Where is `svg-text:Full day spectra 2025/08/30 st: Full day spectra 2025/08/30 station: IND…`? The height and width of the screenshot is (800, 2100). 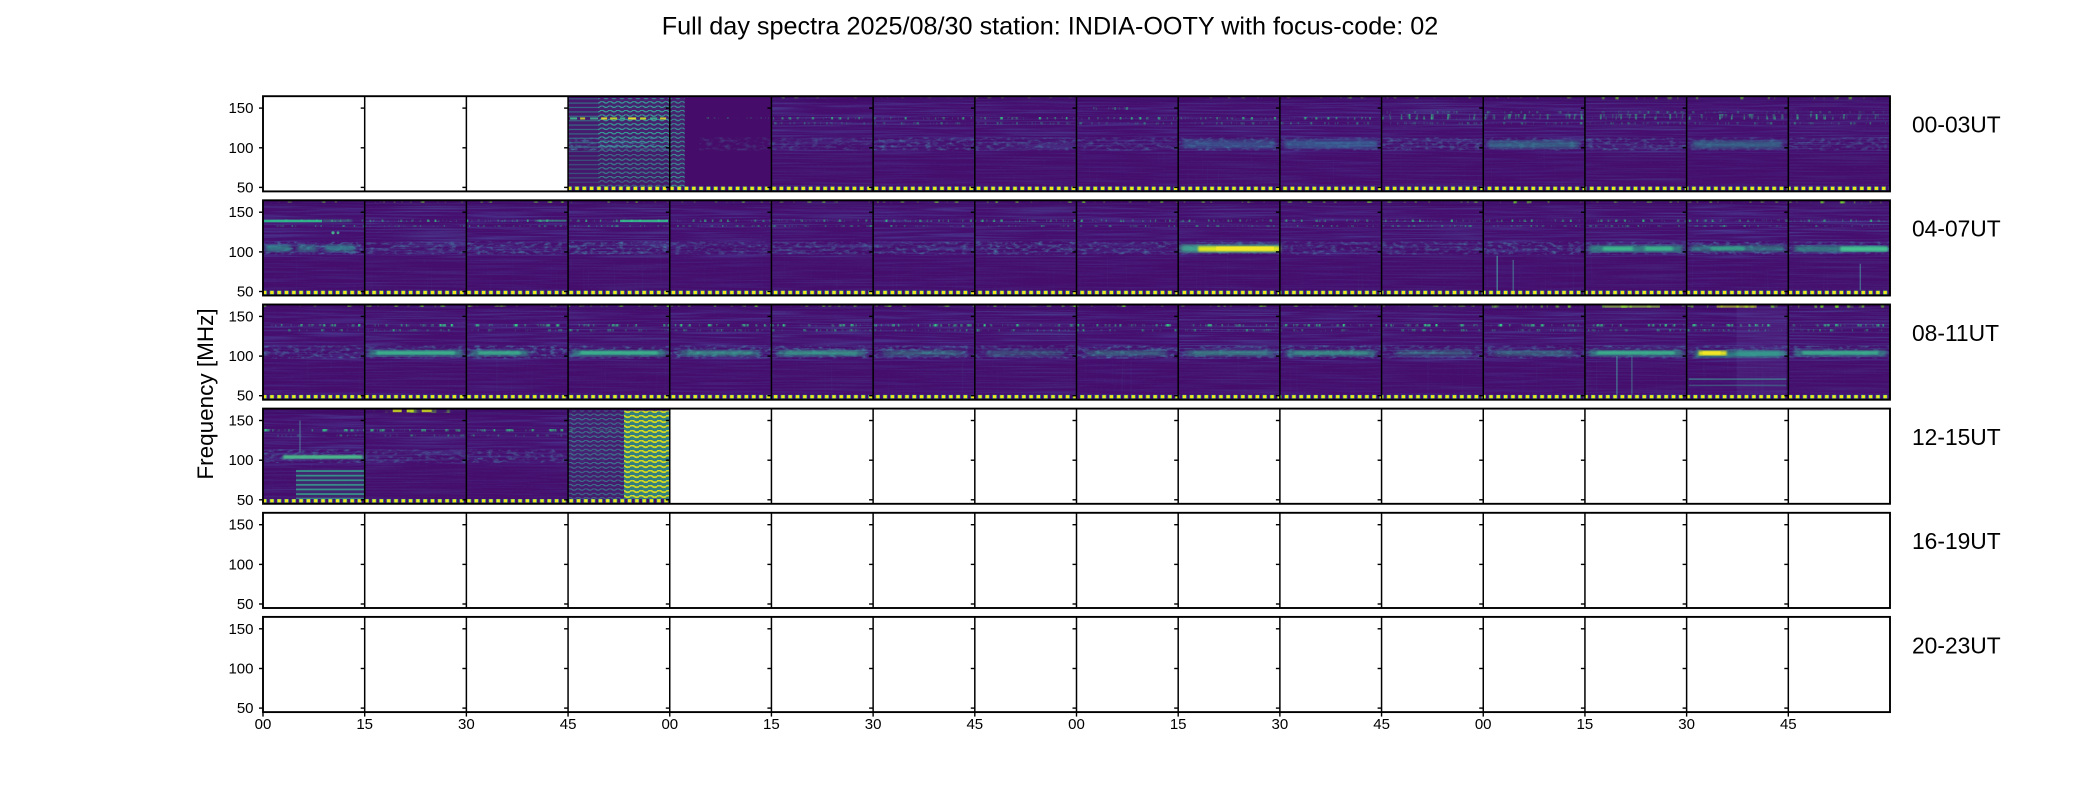
svg-text:Full day spectra 2025/08/30 st: Full day spectra 2025/08/30 station: IND… is located at coordinates (1050, 26).